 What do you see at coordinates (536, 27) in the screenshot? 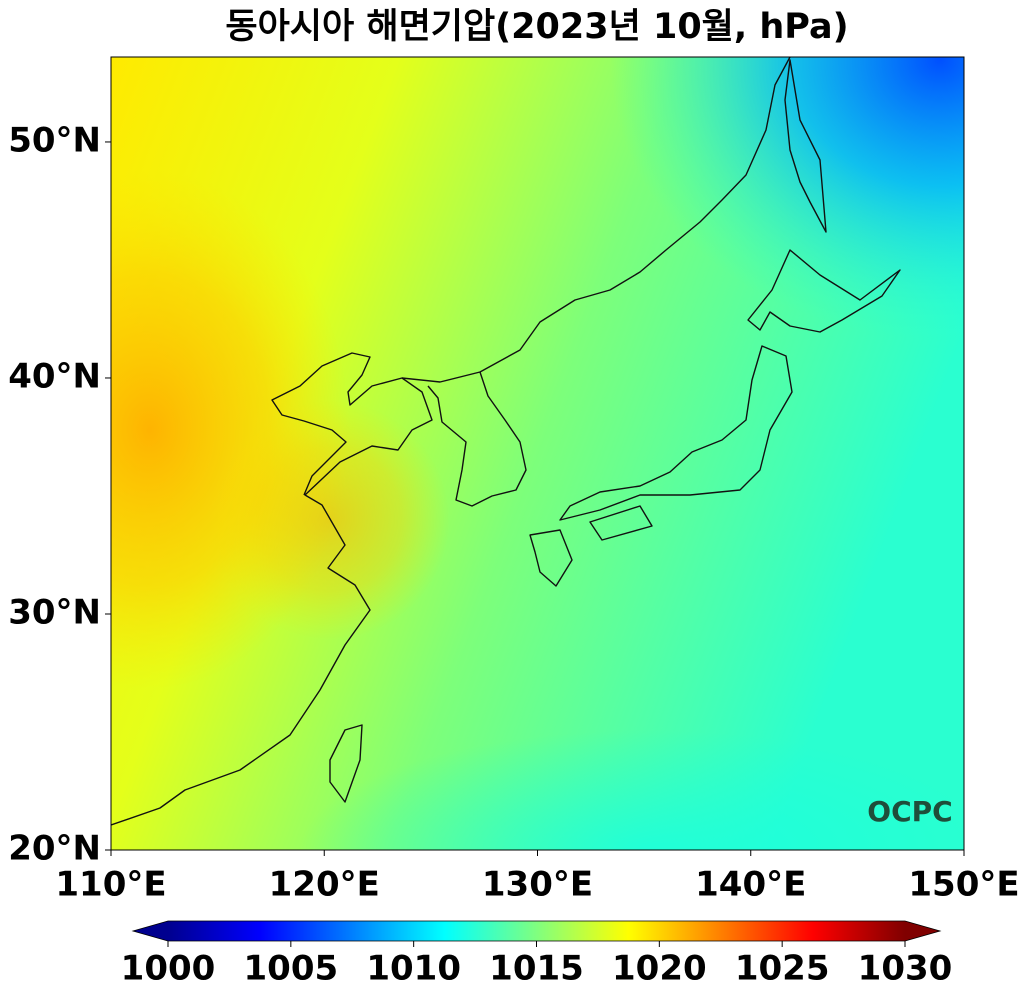
I see `title: 동아시아 해면기압(2023년 10월, hPa)` at bounding box center [536, 27].